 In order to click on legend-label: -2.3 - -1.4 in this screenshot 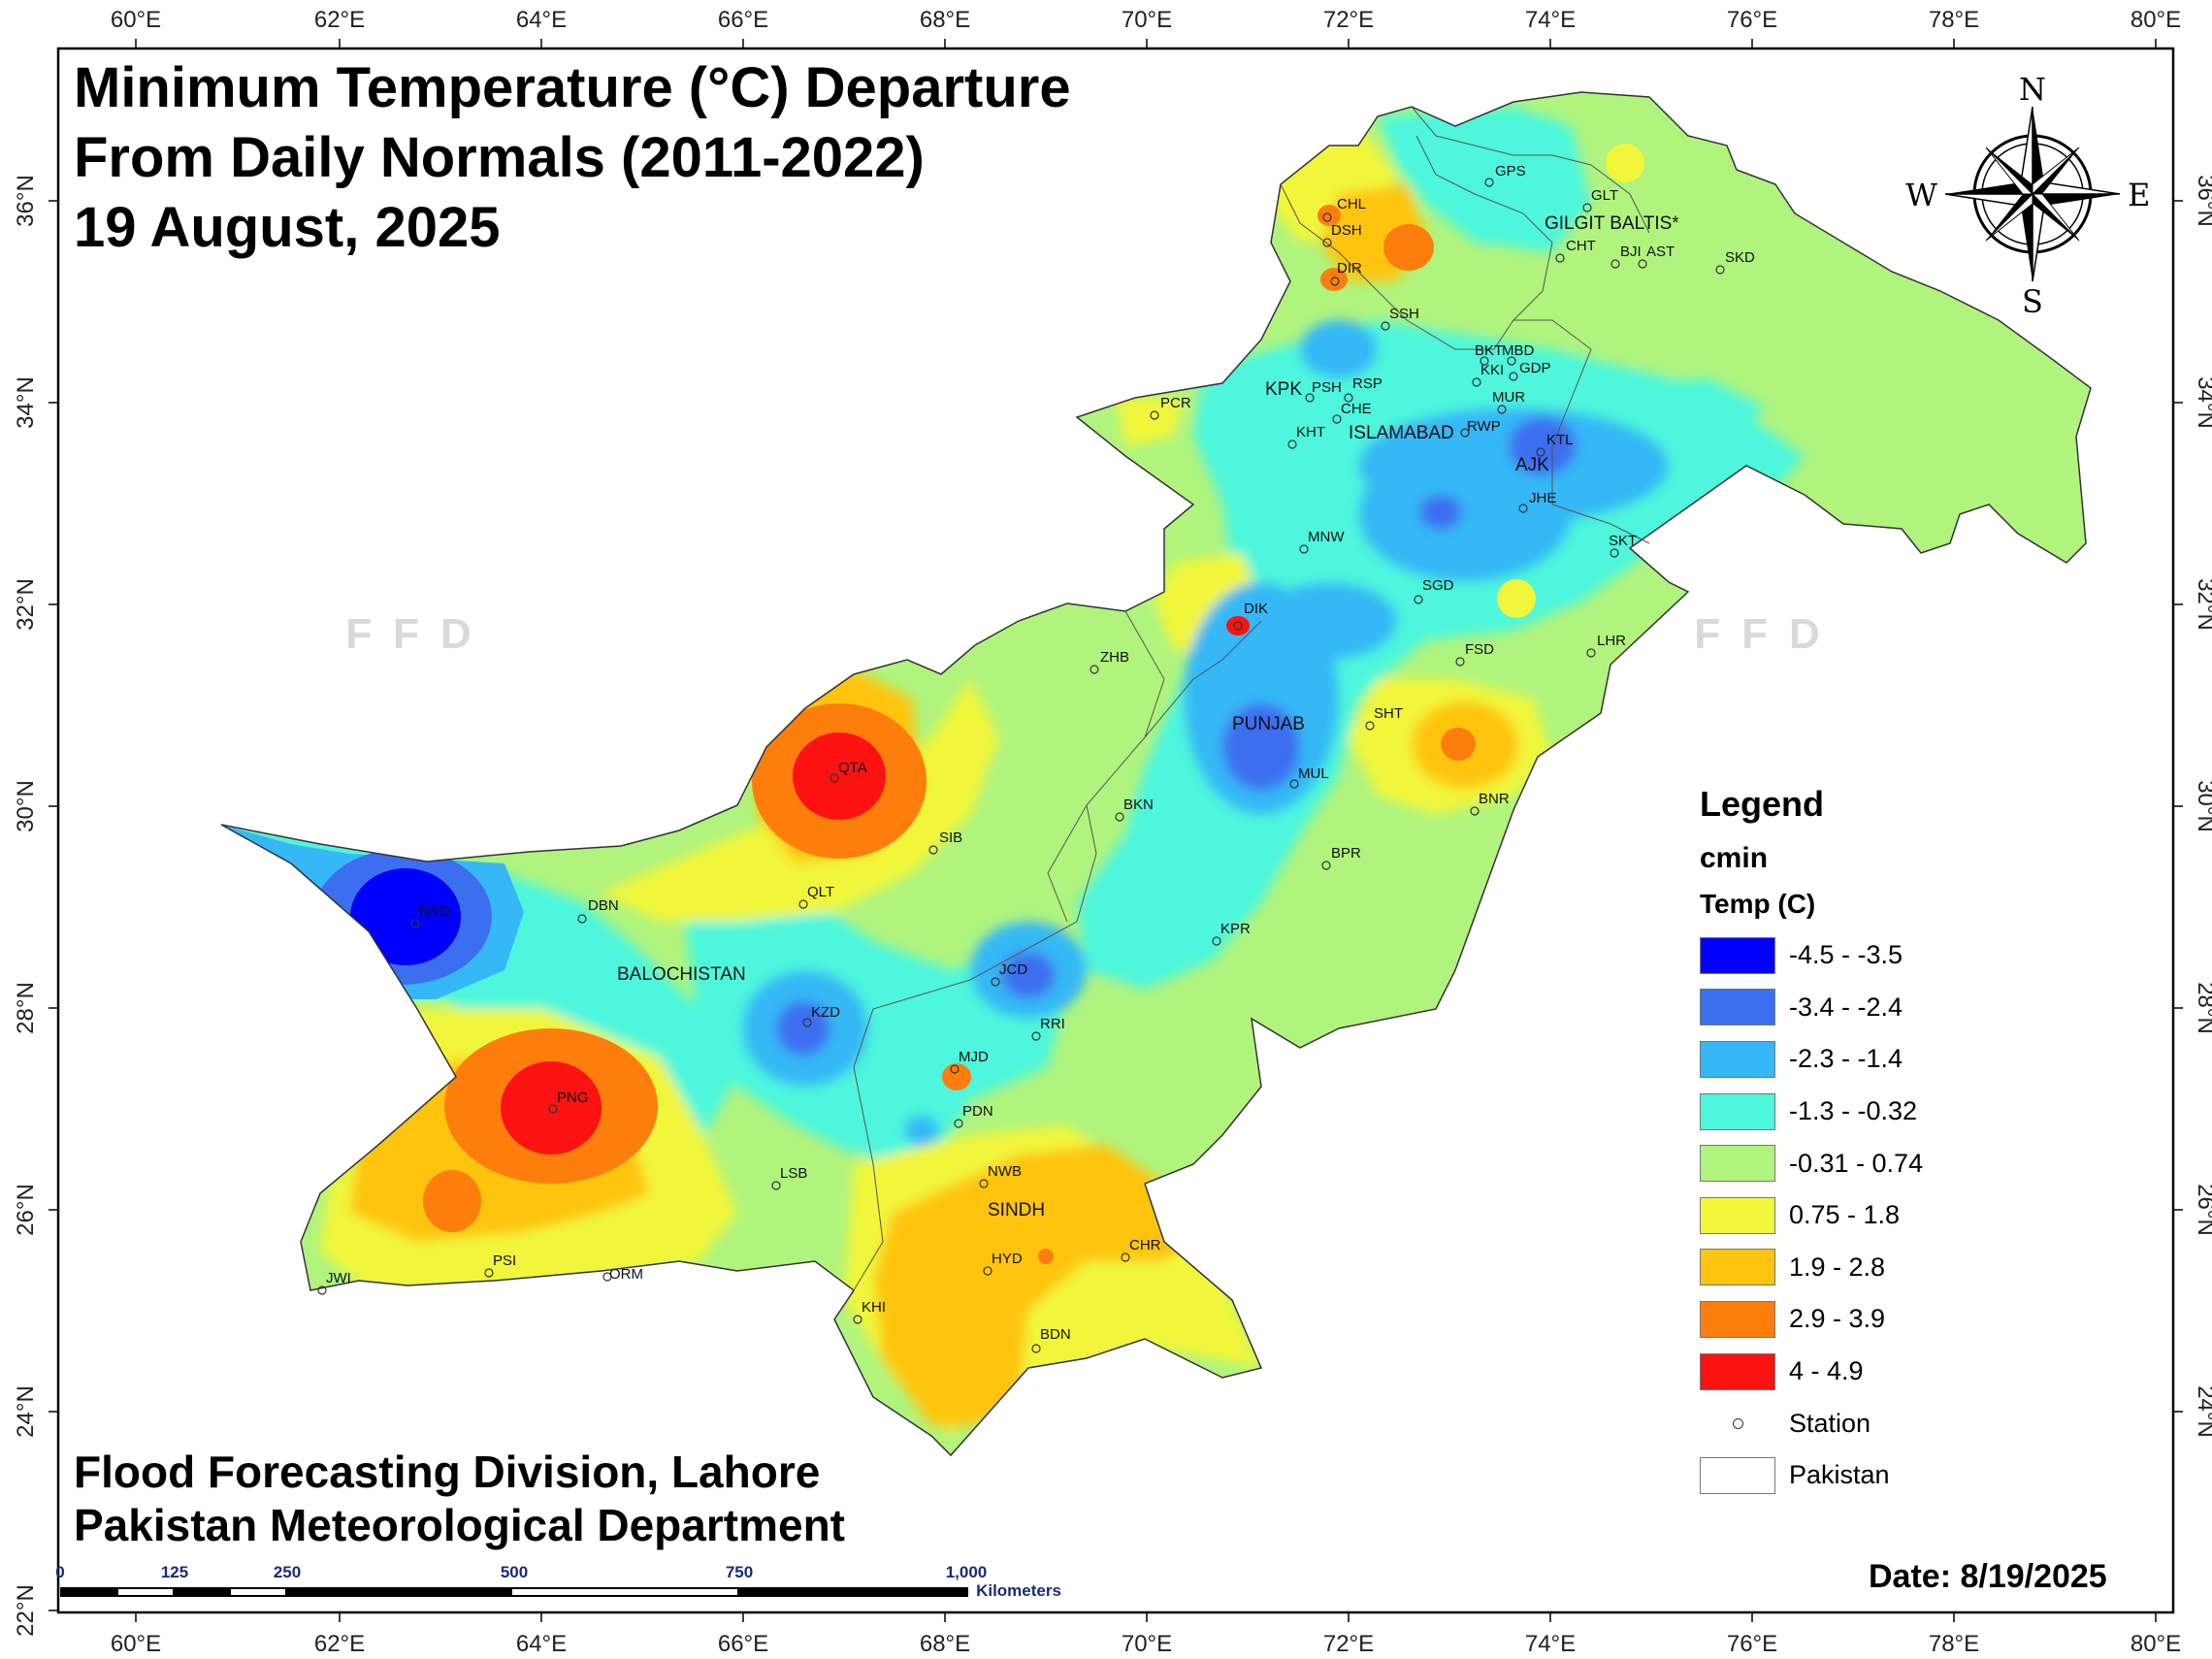, I will do `click(1846, 1059)`.